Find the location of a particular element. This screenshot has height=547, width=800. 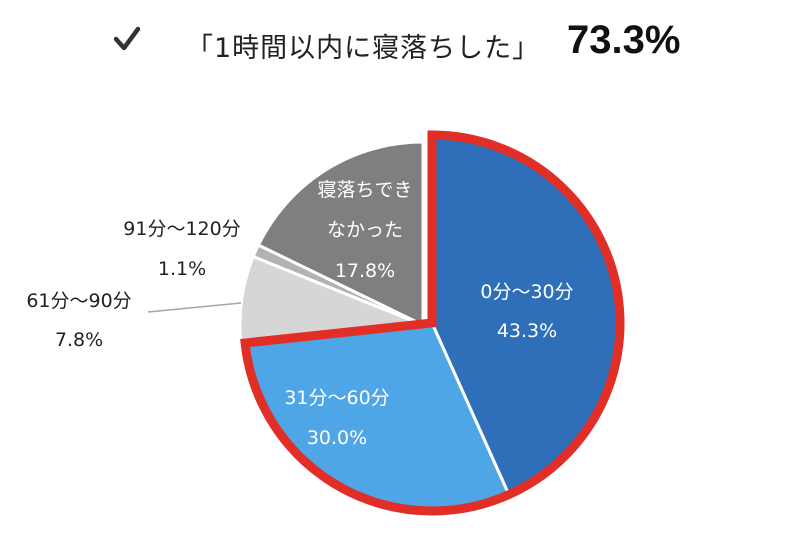

slice-value-91-120: 1.1% is located at coordinates (182, 269).